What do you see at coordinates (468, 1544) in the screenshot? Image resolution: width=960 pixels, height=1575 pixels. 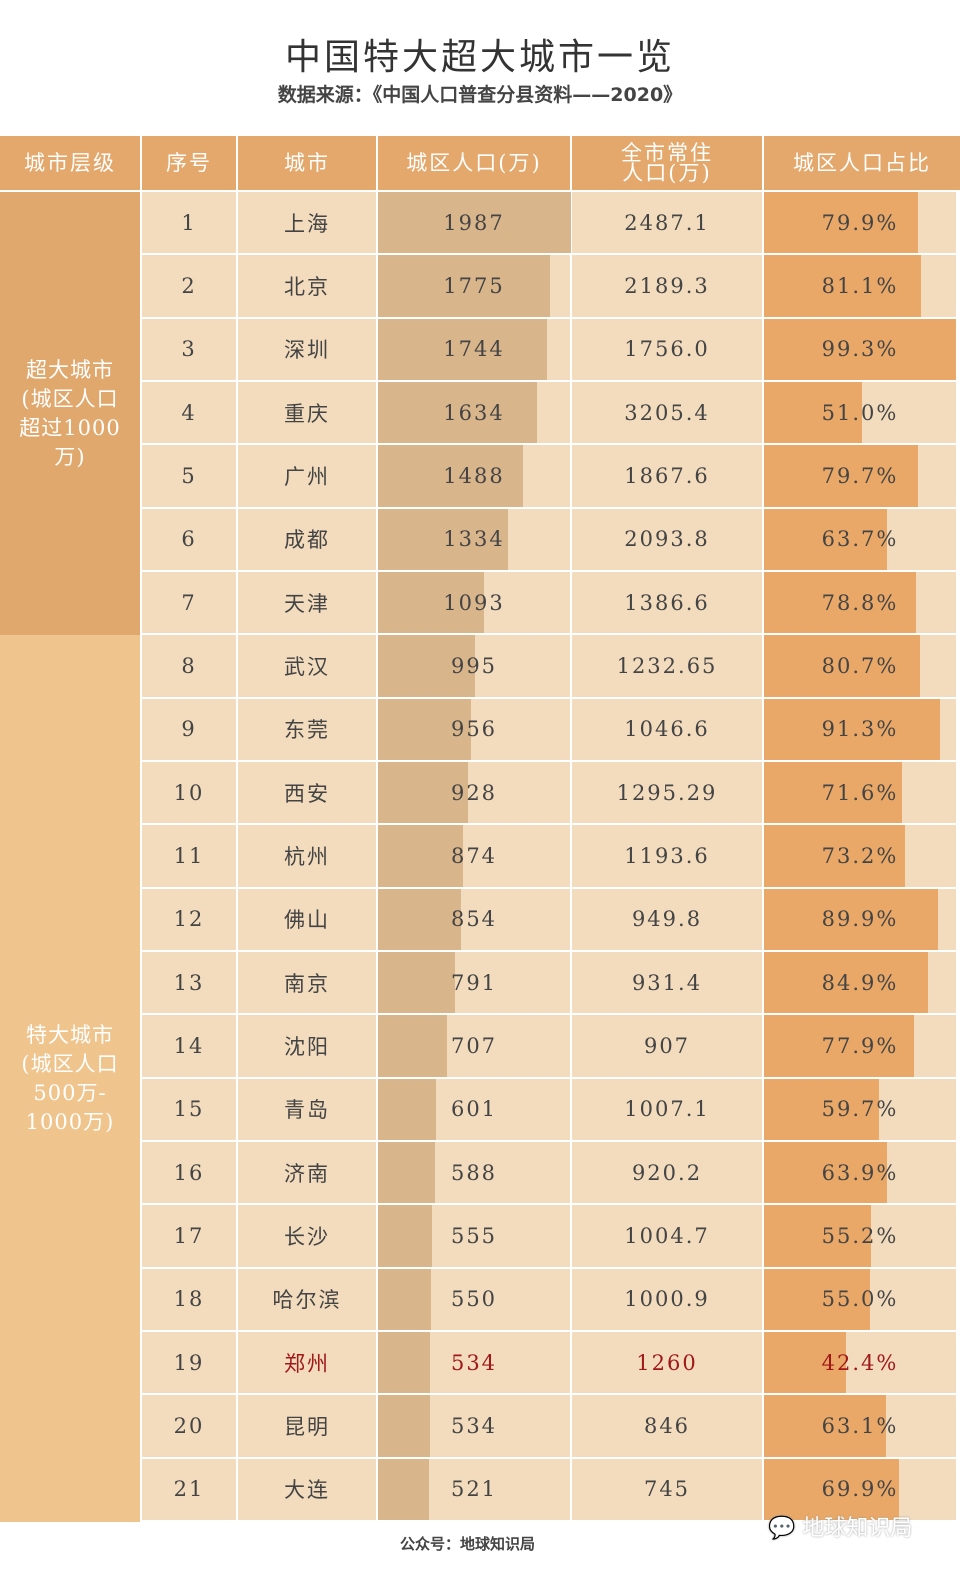 I see `footer-account: 公众号：地球知识局` at bounding box center [468, 1544].